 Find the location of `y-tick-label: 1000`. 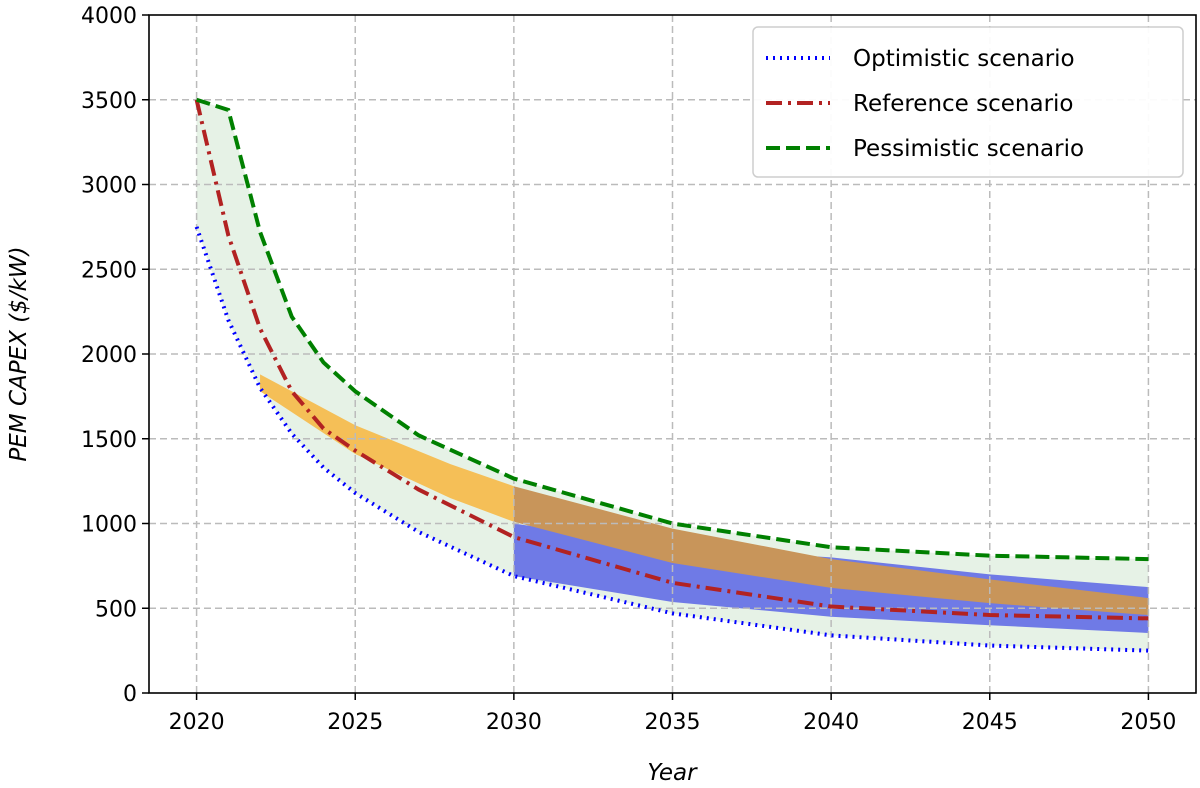

y-tick-label: 1000 is located at coordinates (109, 525).